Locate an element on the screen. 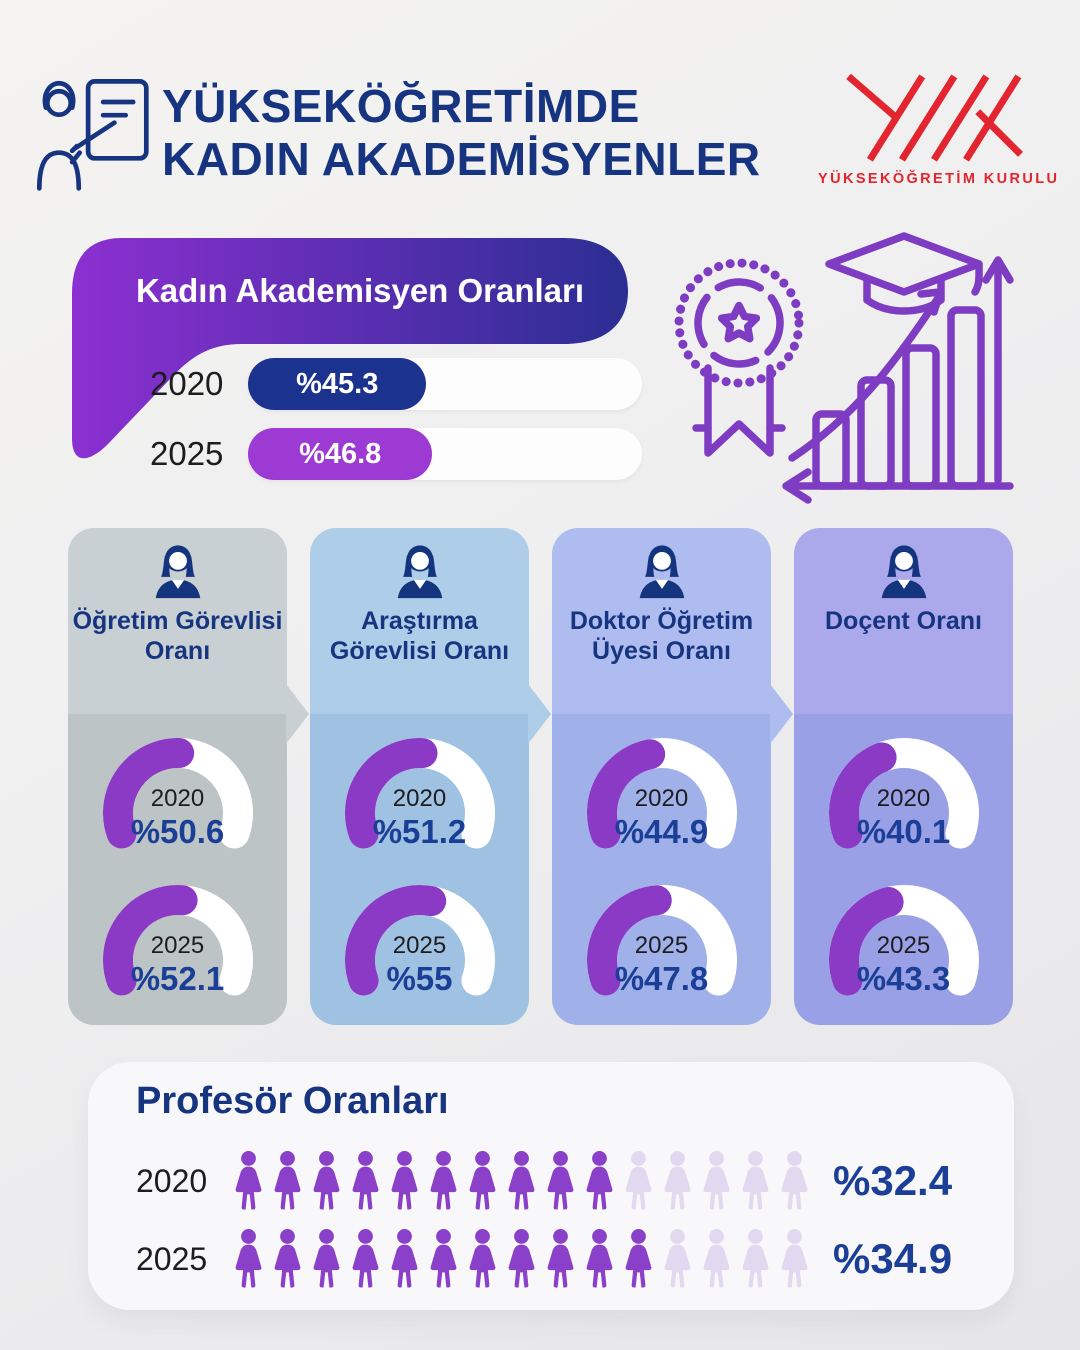  yok-logo-caption: YÜKSEKÖĞRETİM KURULU is located at coordinates (939, 179).